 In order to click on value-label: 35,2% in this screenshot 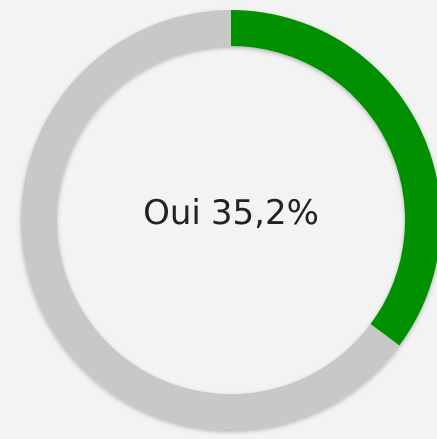, I will do `click(265, 213)`.